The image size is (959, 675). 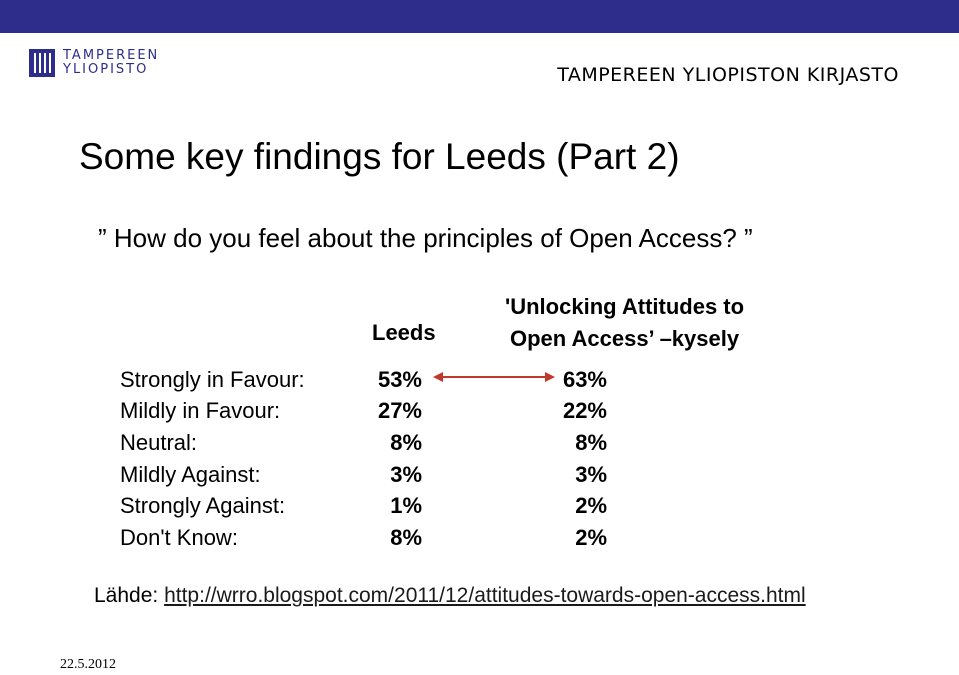 I want to click on logo-line1: TAMPEREEN, so click(x=111, y=55).